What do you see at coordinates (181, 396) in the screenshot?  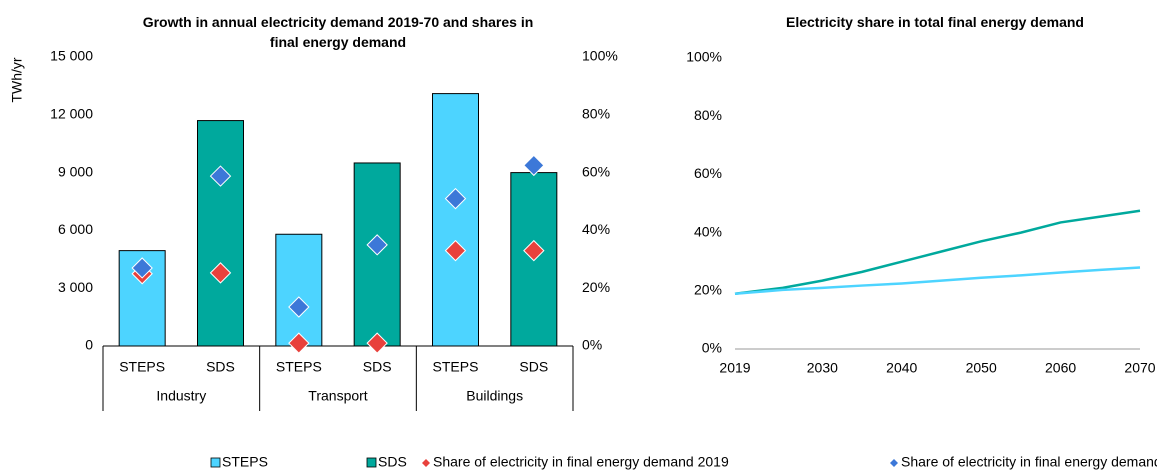 I see `group-label: Industry` at bounding box center [181, 396].